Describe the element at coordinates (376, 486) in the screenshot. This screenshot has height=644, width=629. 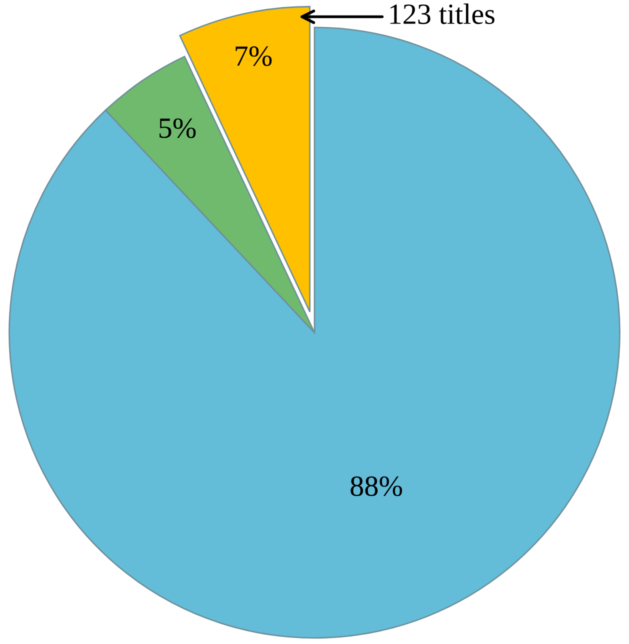
I see `data-label: 88%` at that location.